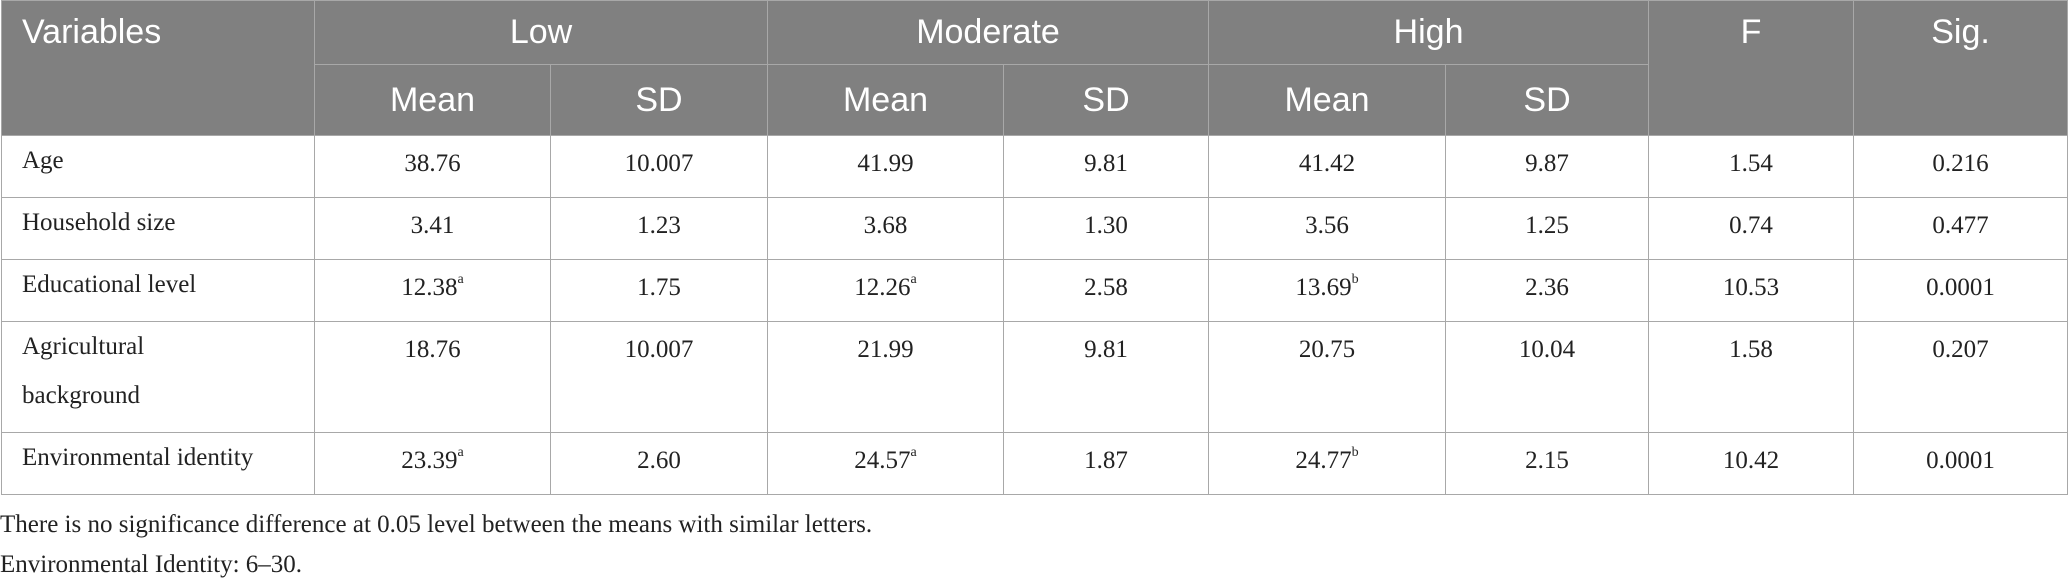  I want to click on table-cell: 10.42, so click(1751, 463).